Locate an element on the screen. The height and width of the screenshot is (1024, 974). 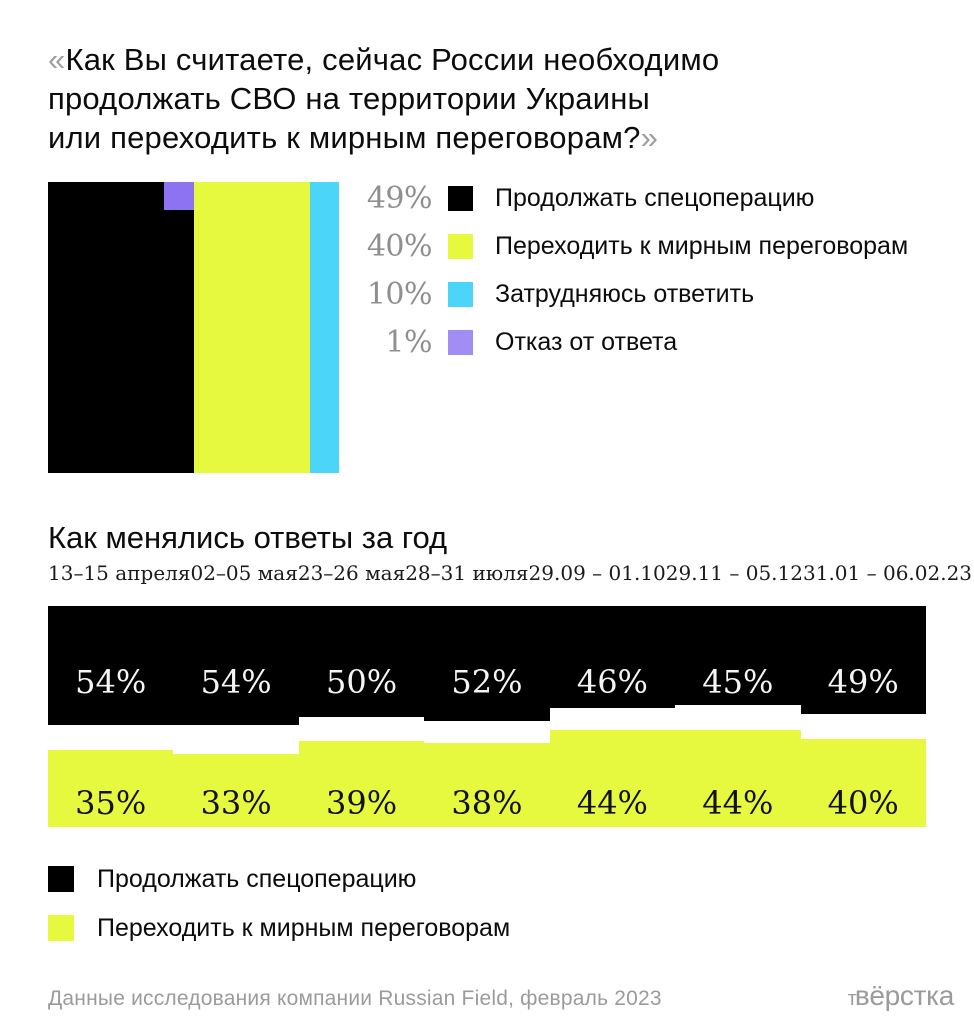
legend-percent: 49% is located at coordinates (399, 198).